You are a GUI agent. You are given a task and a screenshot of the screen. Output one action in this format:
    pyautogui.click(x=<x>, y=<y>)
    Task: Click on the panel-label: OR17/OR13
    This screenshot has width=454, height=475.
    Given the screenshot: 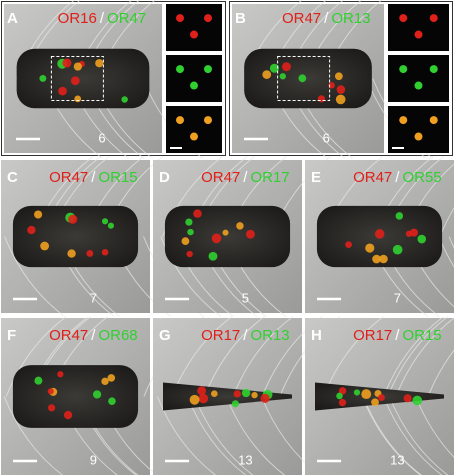 What is the action you would take?
    pyautogui.click(x=245, y=335)
    